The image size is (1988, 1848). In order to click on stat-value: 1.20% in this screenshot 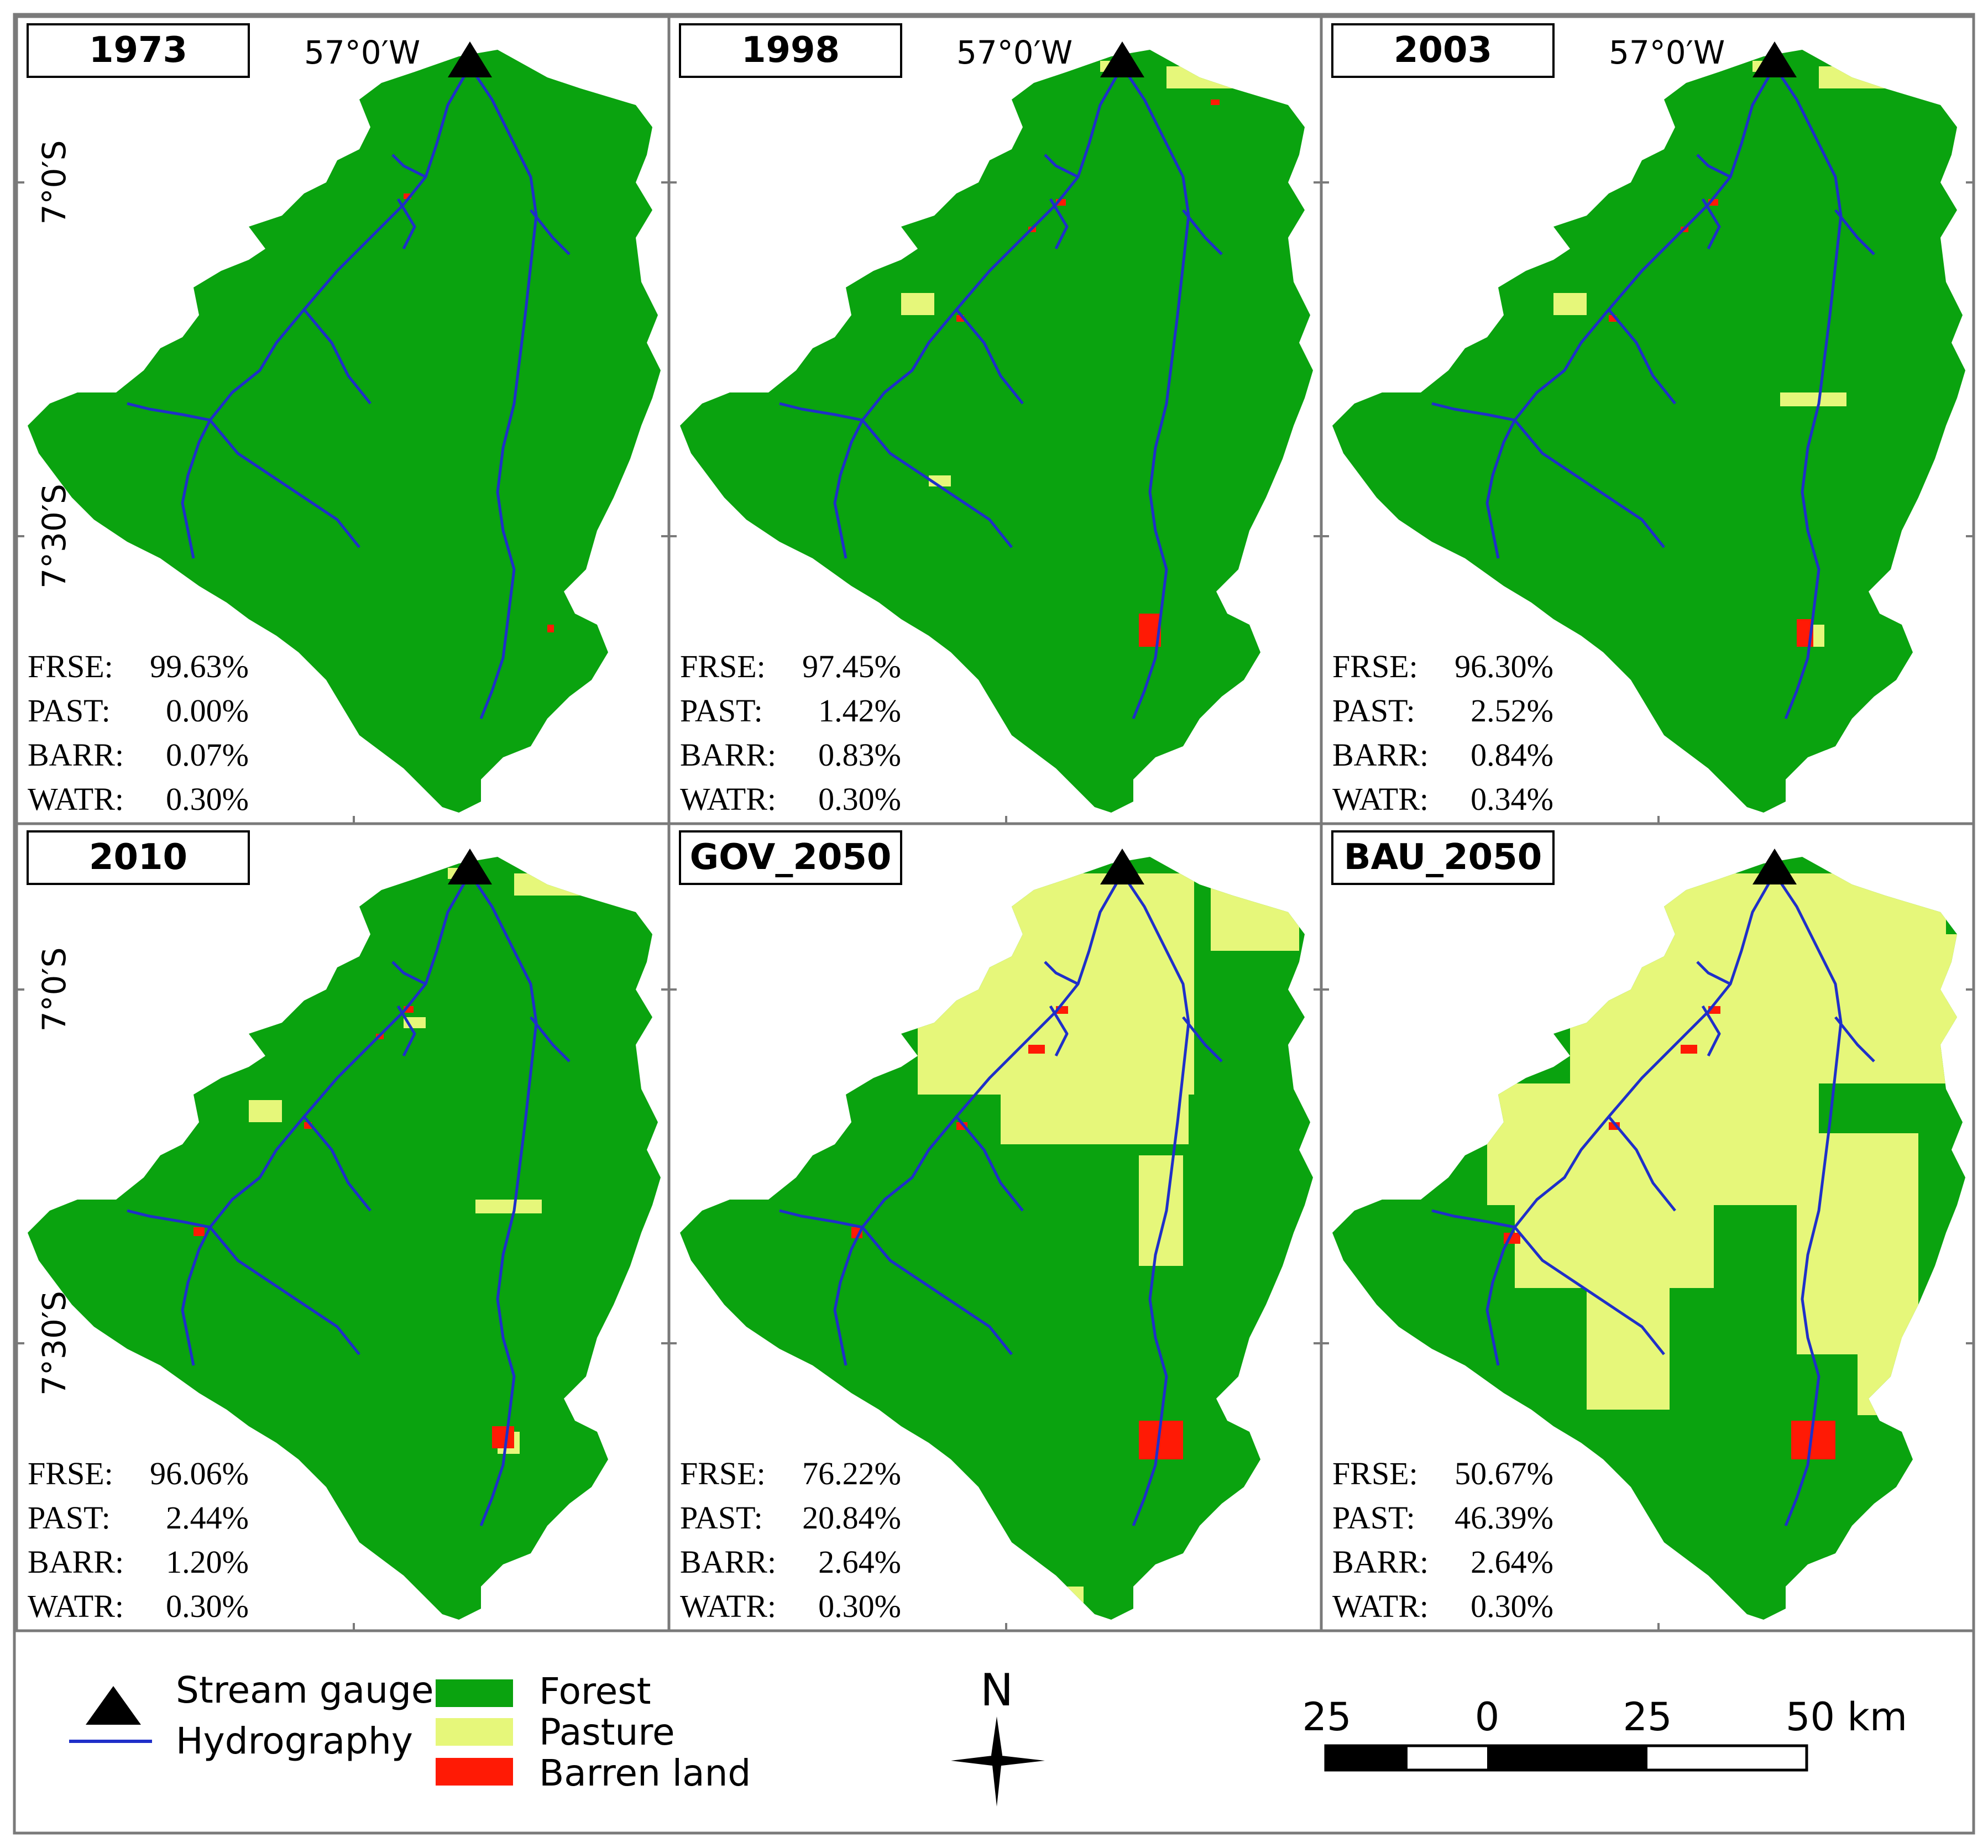, I will do `click(208, 1562)`.